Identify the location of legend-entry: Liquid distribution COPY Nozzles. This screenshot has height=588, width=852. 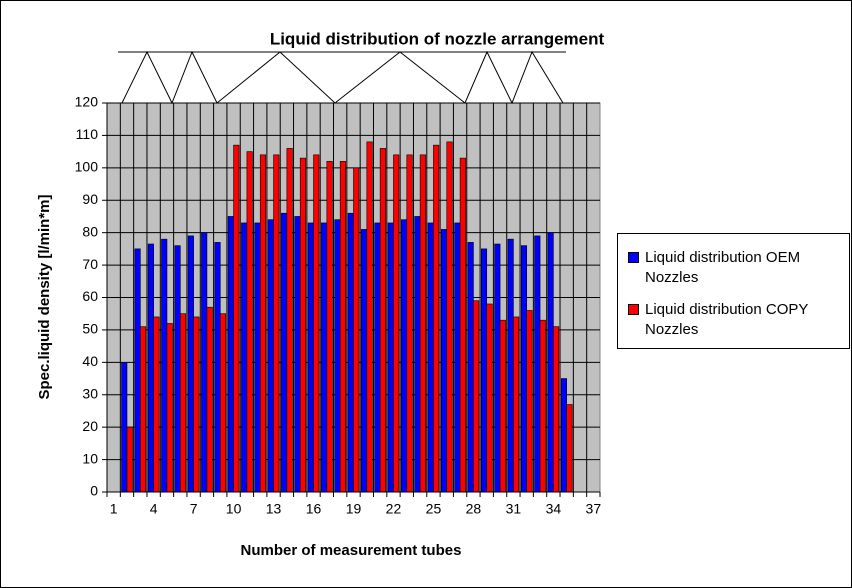
(738, 320).